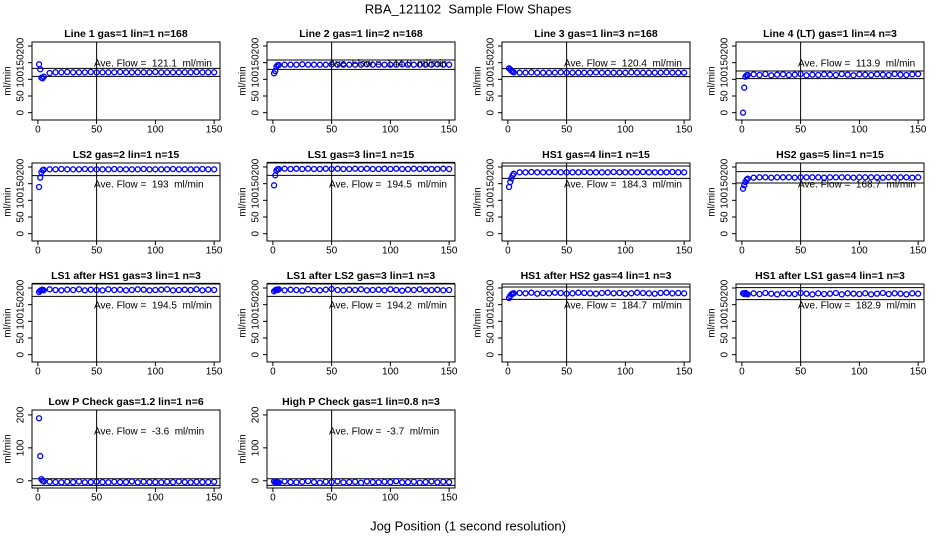 This screenshot has width=936, height=540. I want to click on panel-title: Line 3 gas=1 lin=3 n=168, so click(596, 34).